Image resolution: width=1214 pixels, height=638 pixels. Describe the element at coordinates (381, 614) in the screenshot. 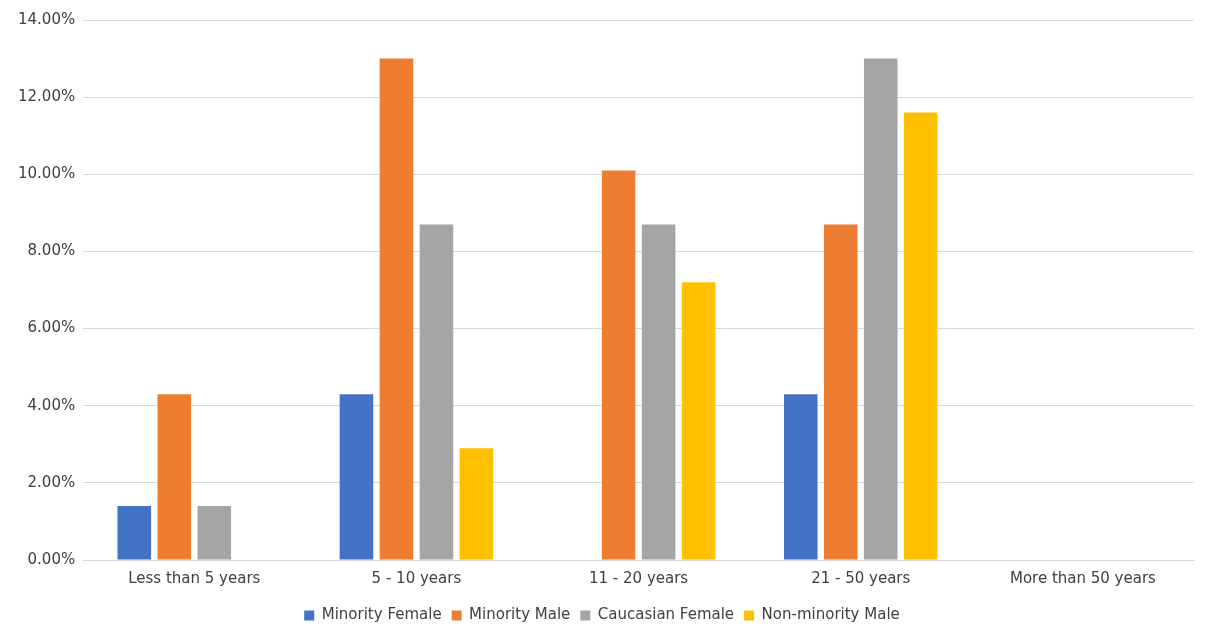

I see `legend-label: Minority Female` at that location.